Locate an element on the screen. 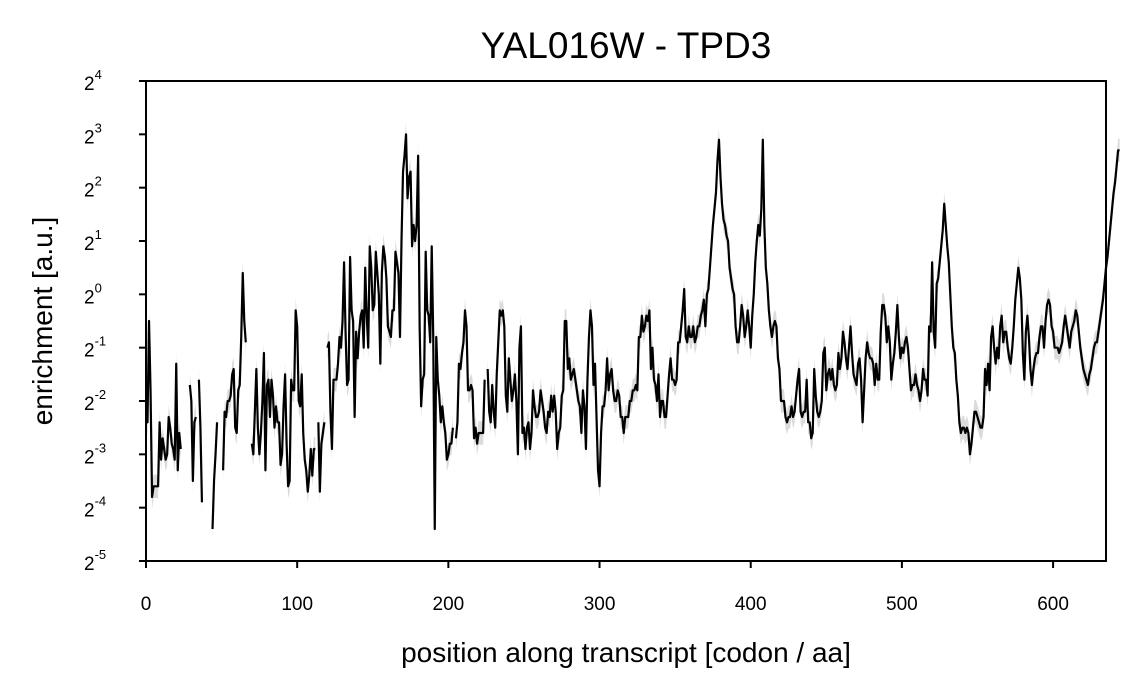 The image size is (1136, 699). x-tick-label: 600 is located at coordinates (1053, 604).